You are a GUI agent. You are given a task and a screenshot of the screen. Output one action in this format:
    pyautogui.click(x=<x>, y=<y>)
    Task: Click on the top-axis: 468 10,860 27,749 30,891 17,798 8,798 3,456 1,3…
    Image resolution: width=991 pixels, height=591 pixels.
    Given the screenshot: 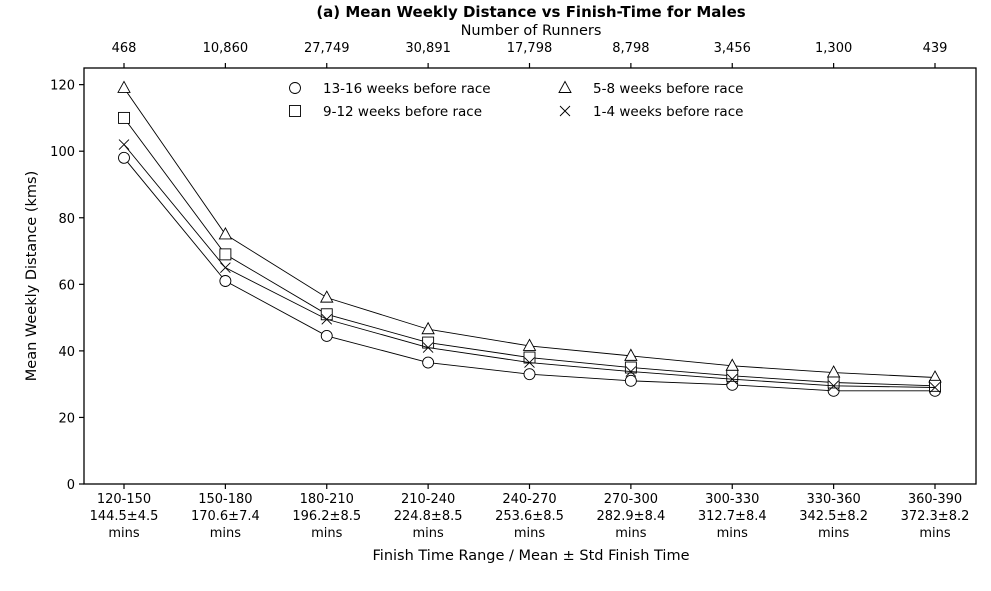 What is the action you would take?
    pyautogui.click(x=530, y=54)
    